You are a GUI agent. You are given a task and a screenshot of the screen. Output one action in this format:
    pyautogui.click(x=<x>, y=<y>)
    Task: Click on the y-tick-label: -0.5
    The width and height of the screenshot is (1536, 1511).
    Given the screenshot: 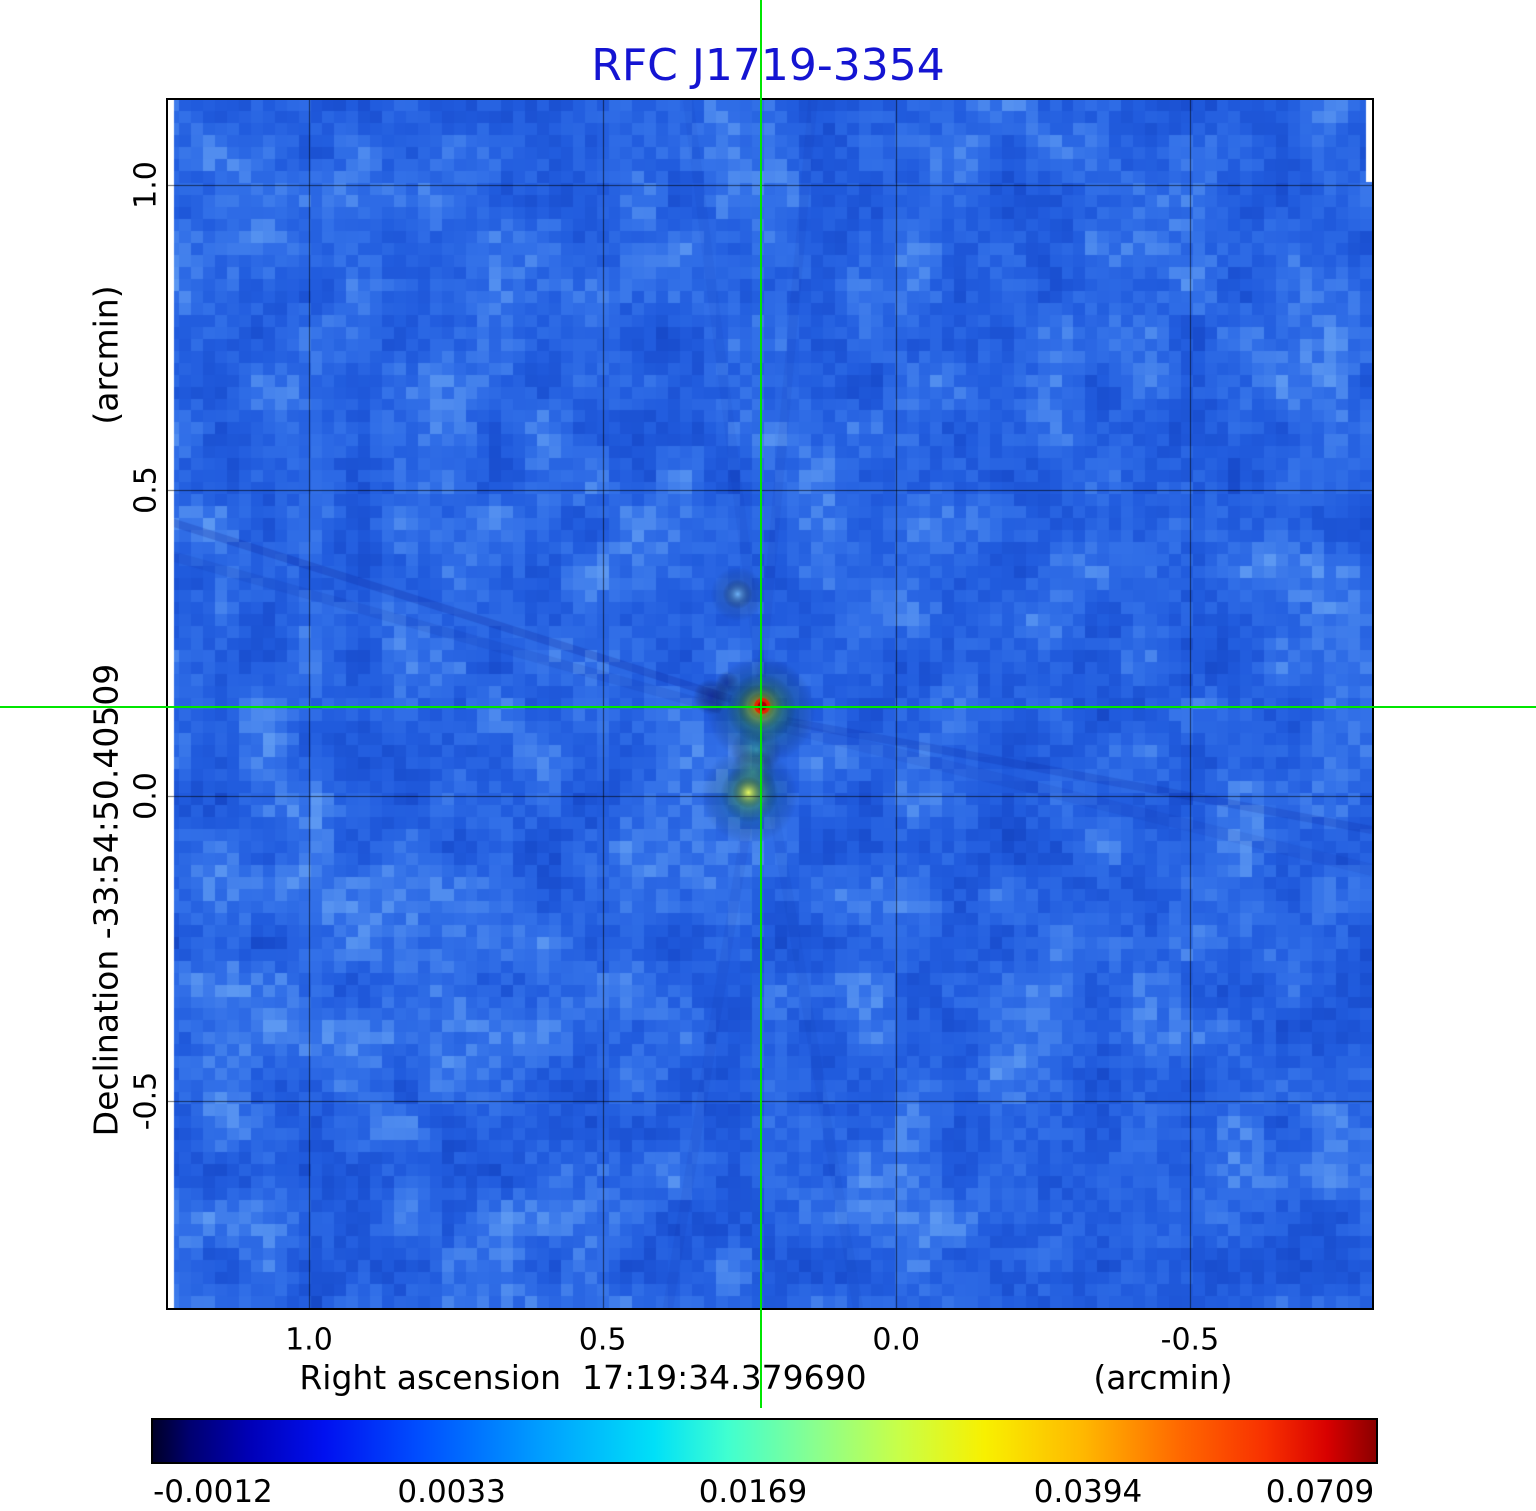 What is the action you would take?
    pyautogui.click(x=146, y=1100)
    